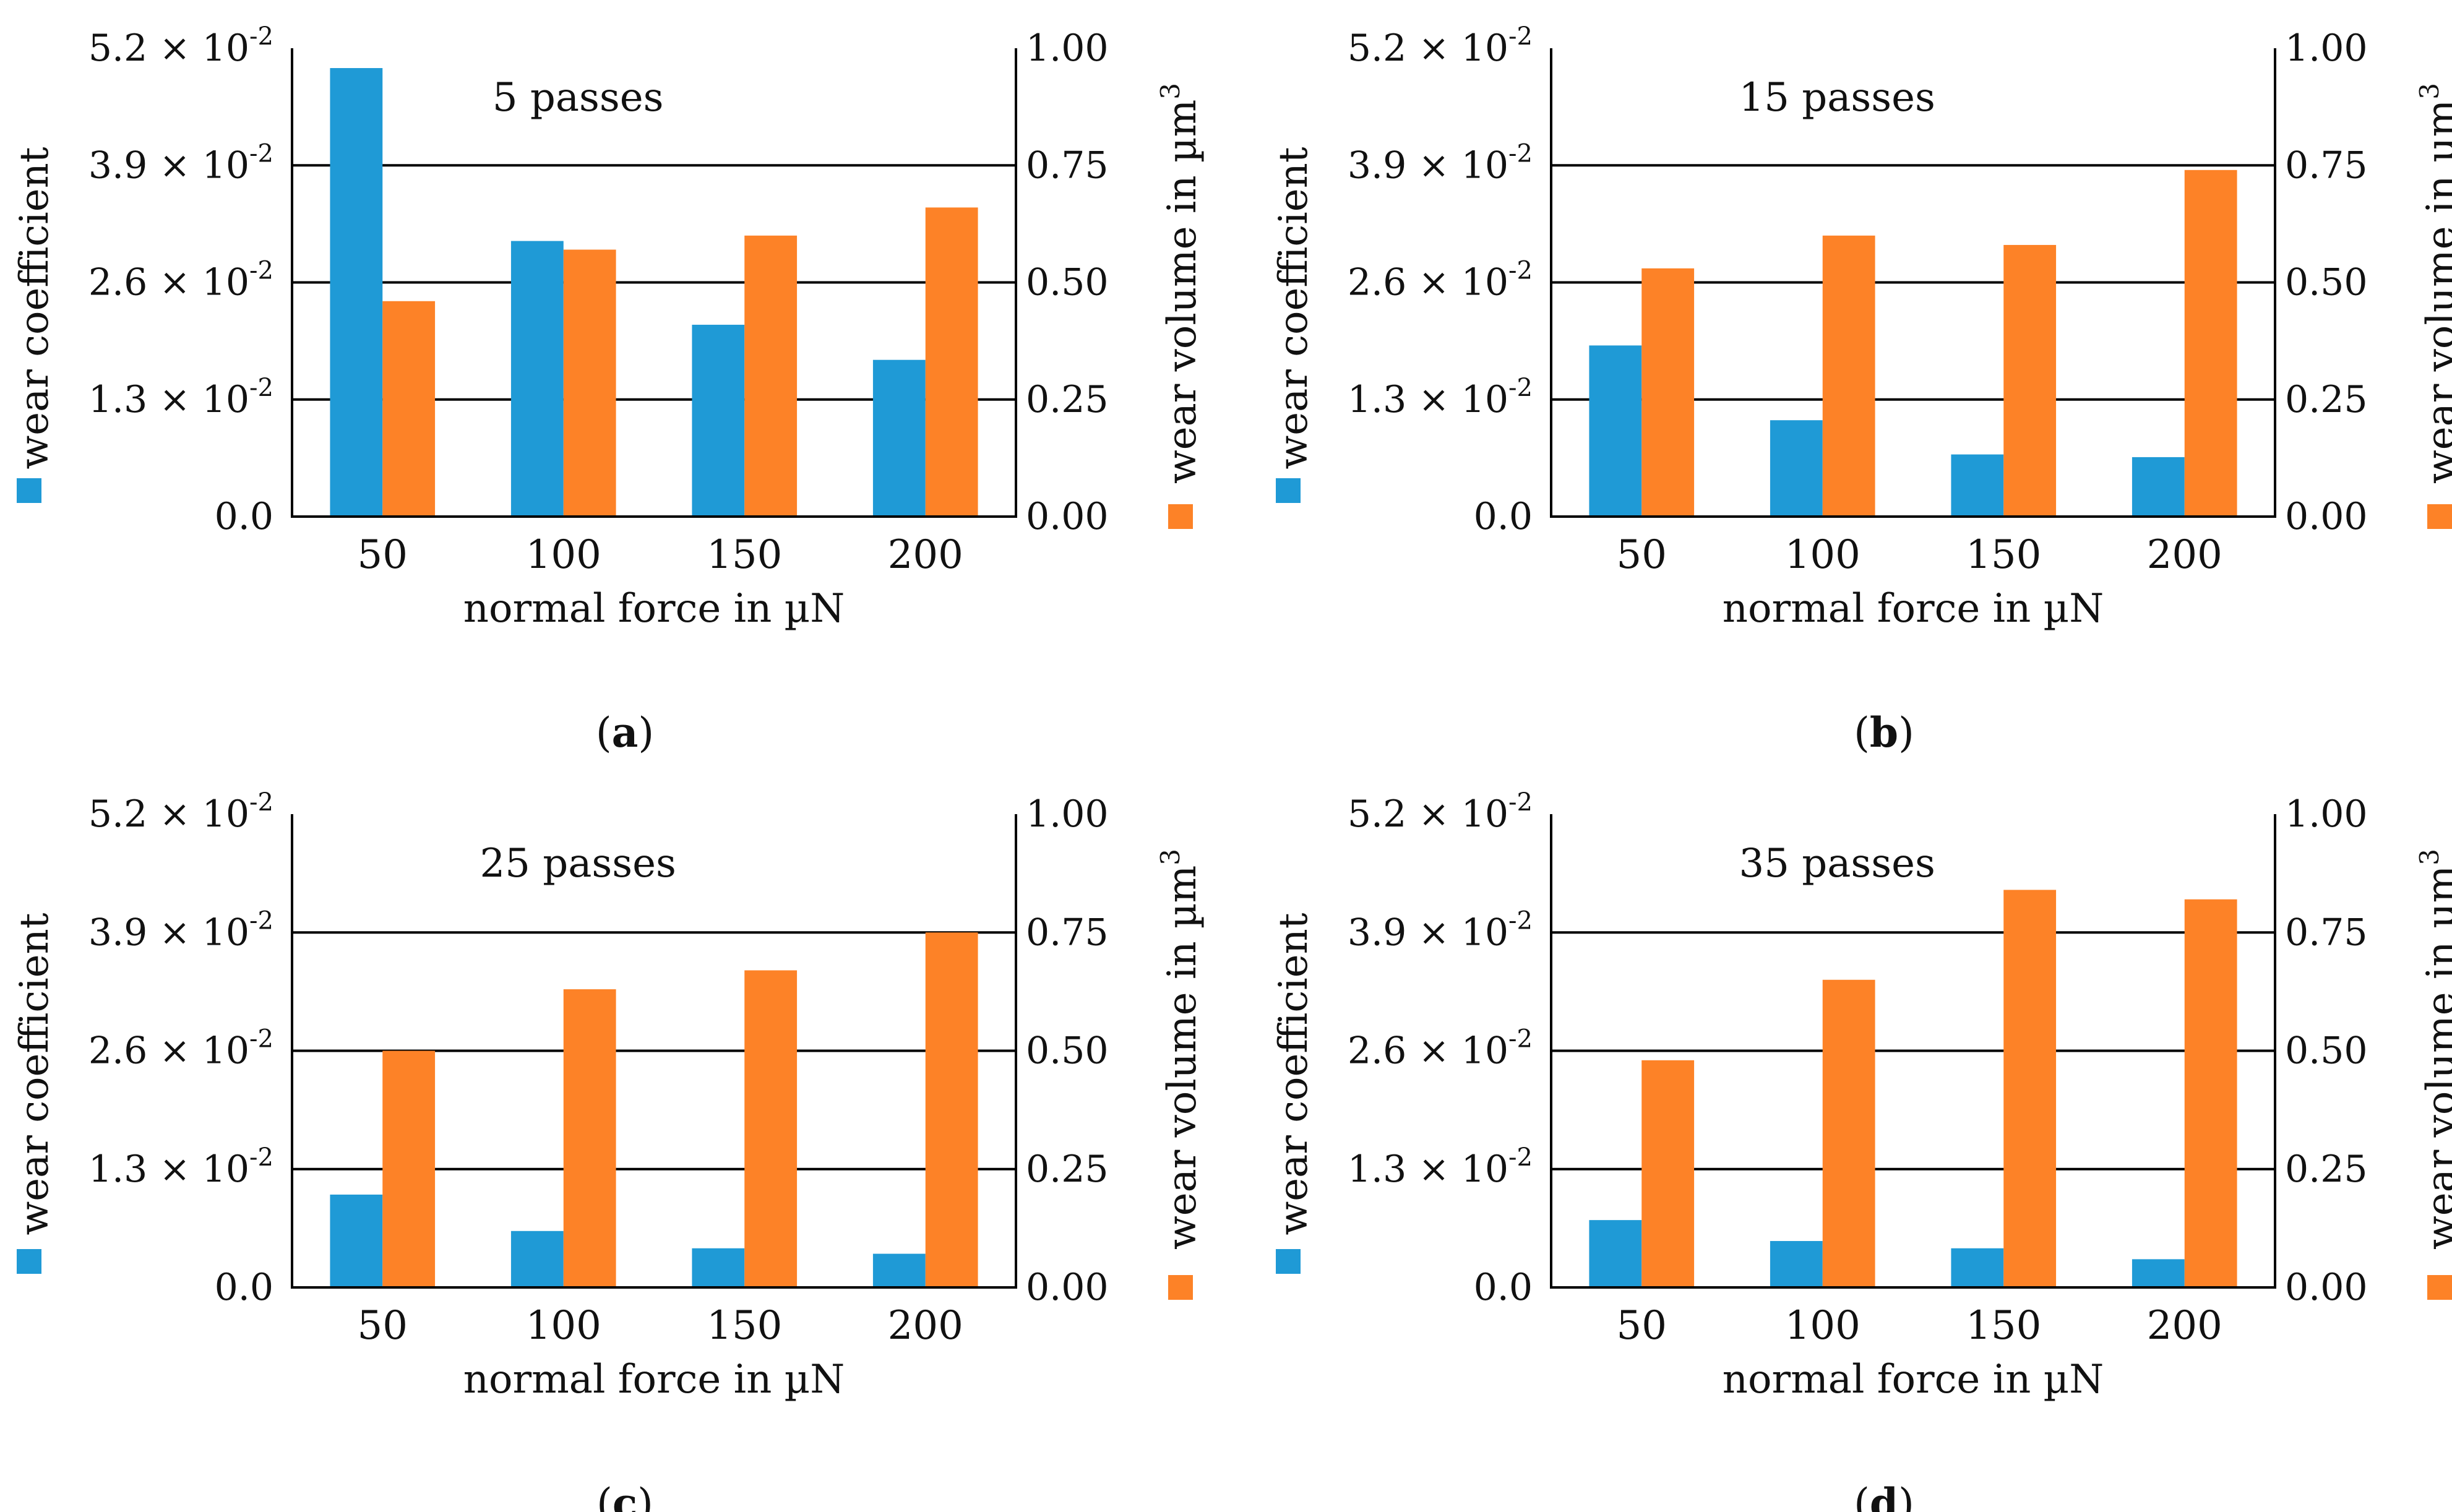 The height and width of the screenshot is (1512, 2452). I want to click on panel-title: 35 passes, so click(1837, 864).